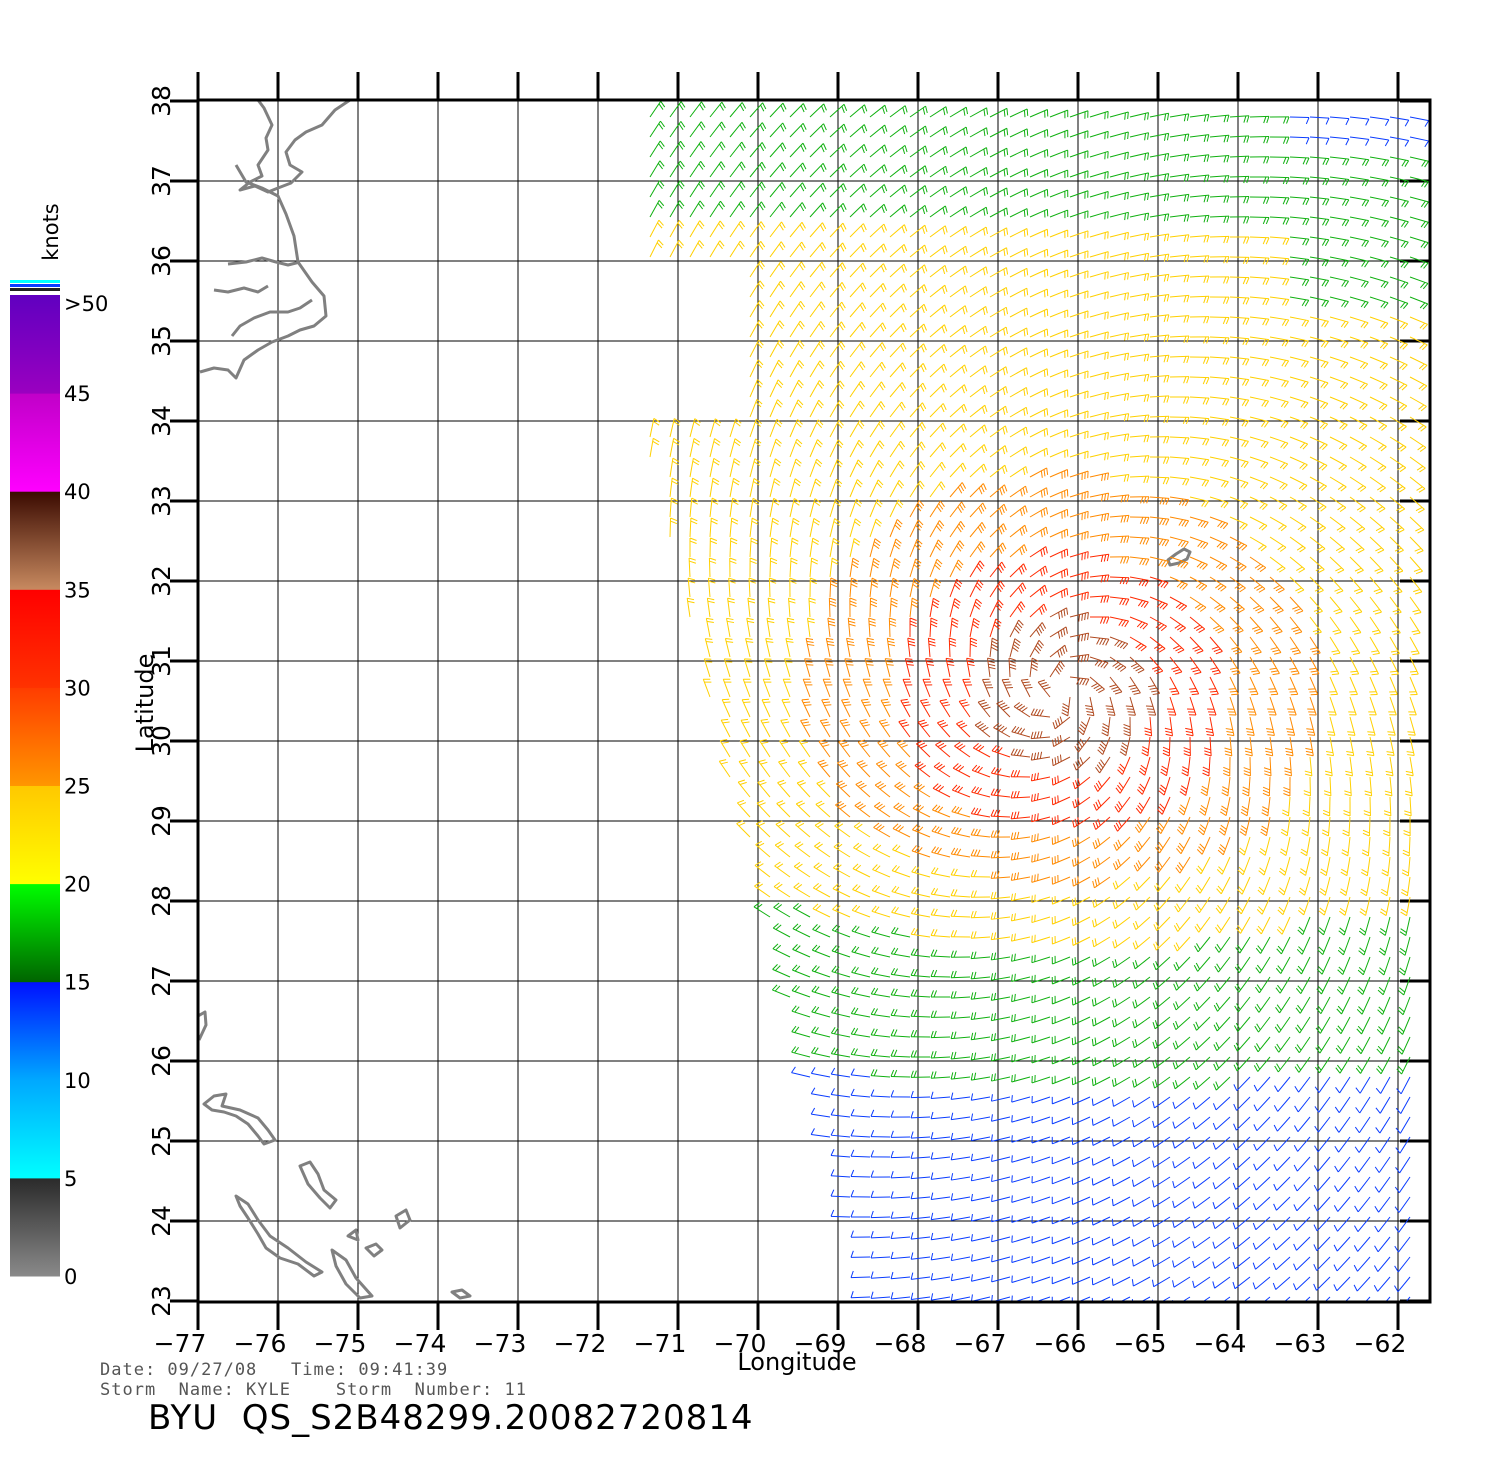 The height and width of the screenshot is (1480, 1500). I want to click on lon-tick-label: −62, so click(1380, 1343).